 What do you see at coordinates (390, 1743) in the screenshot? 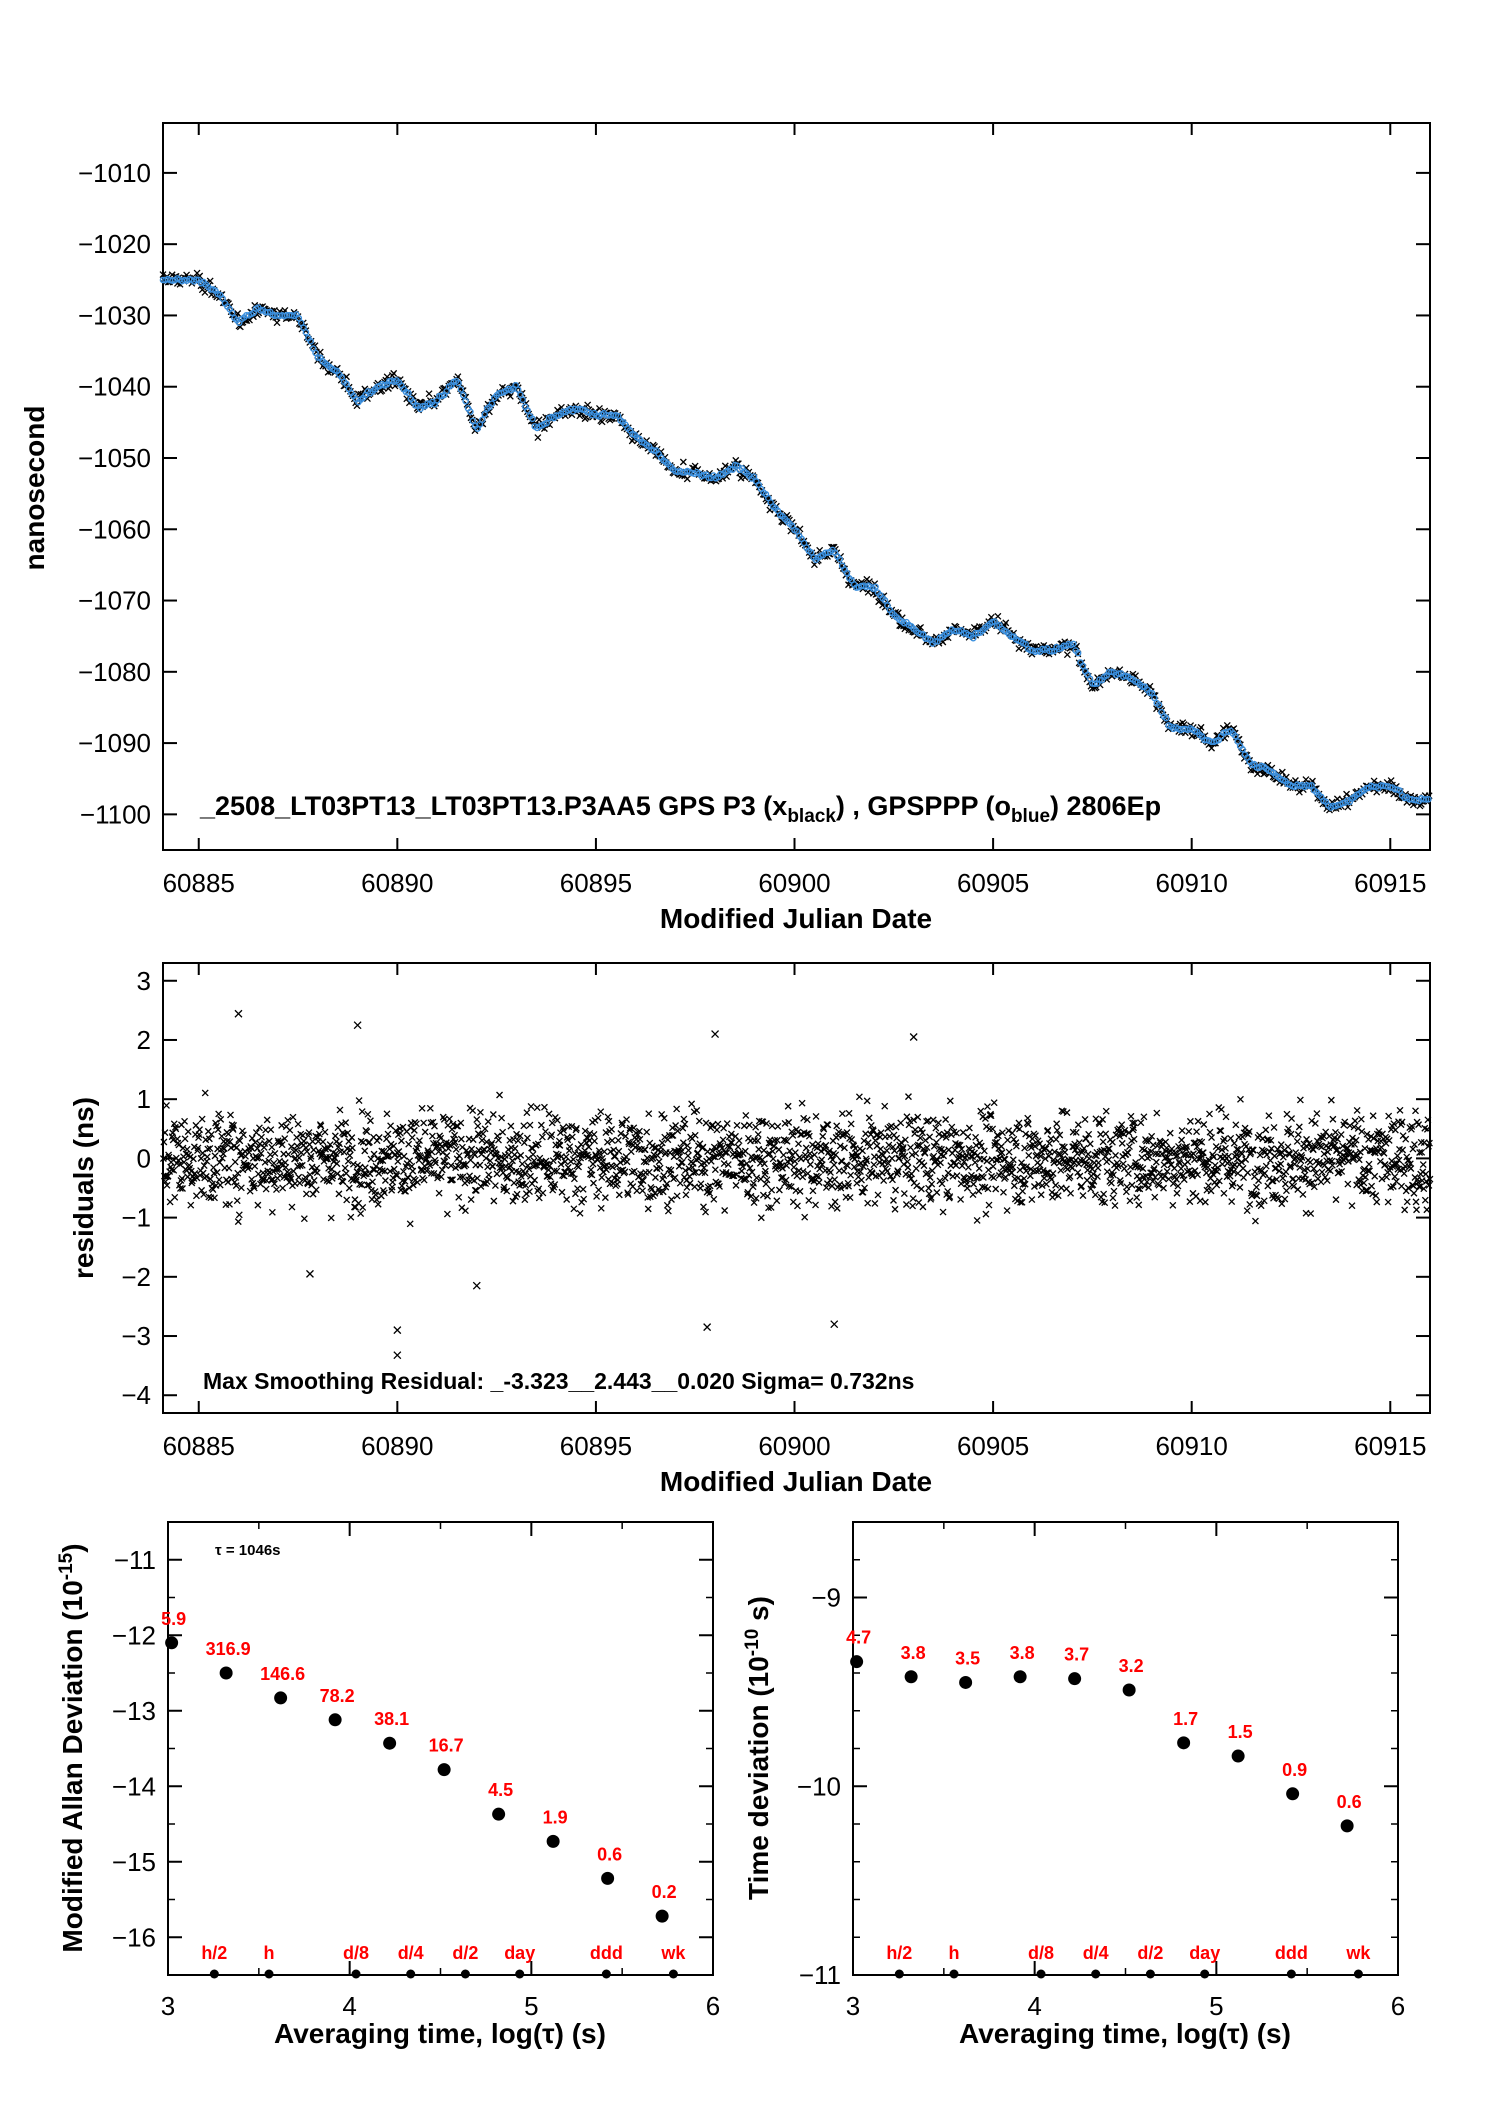
I see `allan-data-point` at bounding box center [390, 1743].